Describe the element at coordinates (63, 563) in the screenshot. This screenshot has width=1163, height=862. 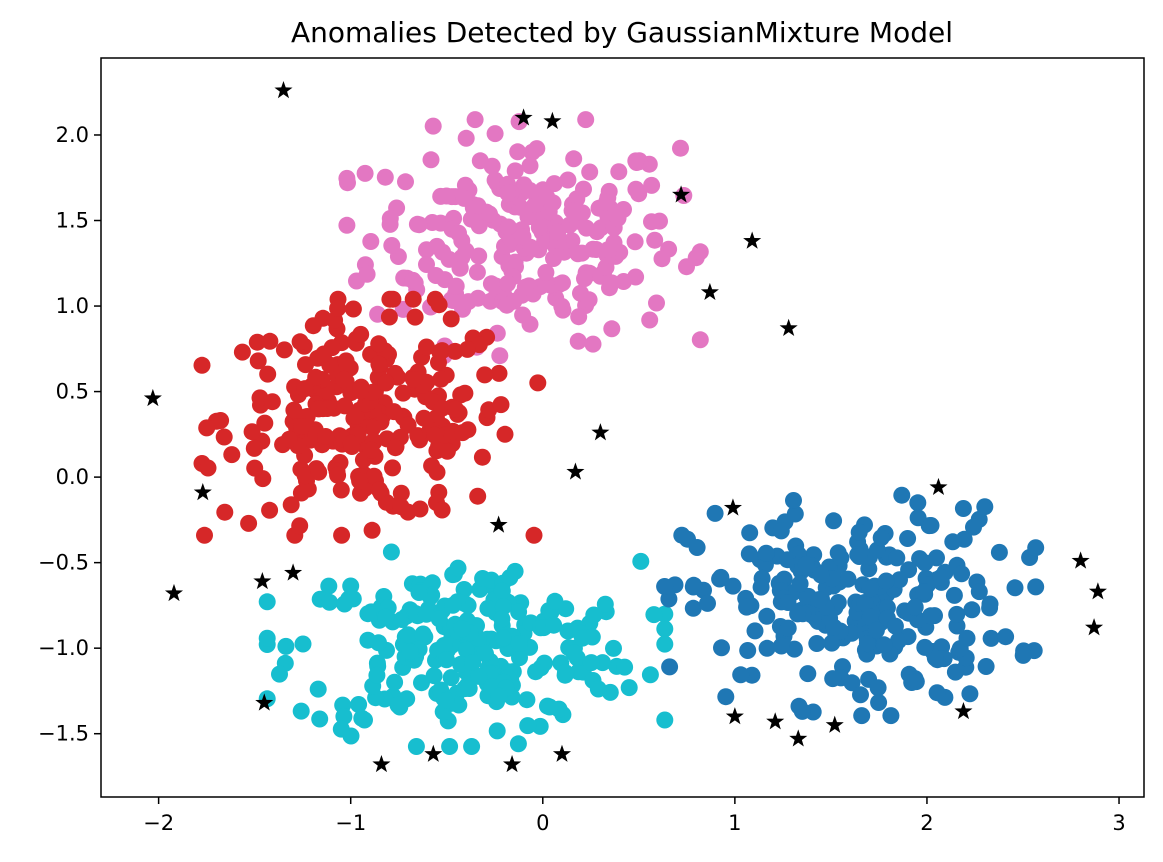
I see `y-tick-label: −0.5` at that location.